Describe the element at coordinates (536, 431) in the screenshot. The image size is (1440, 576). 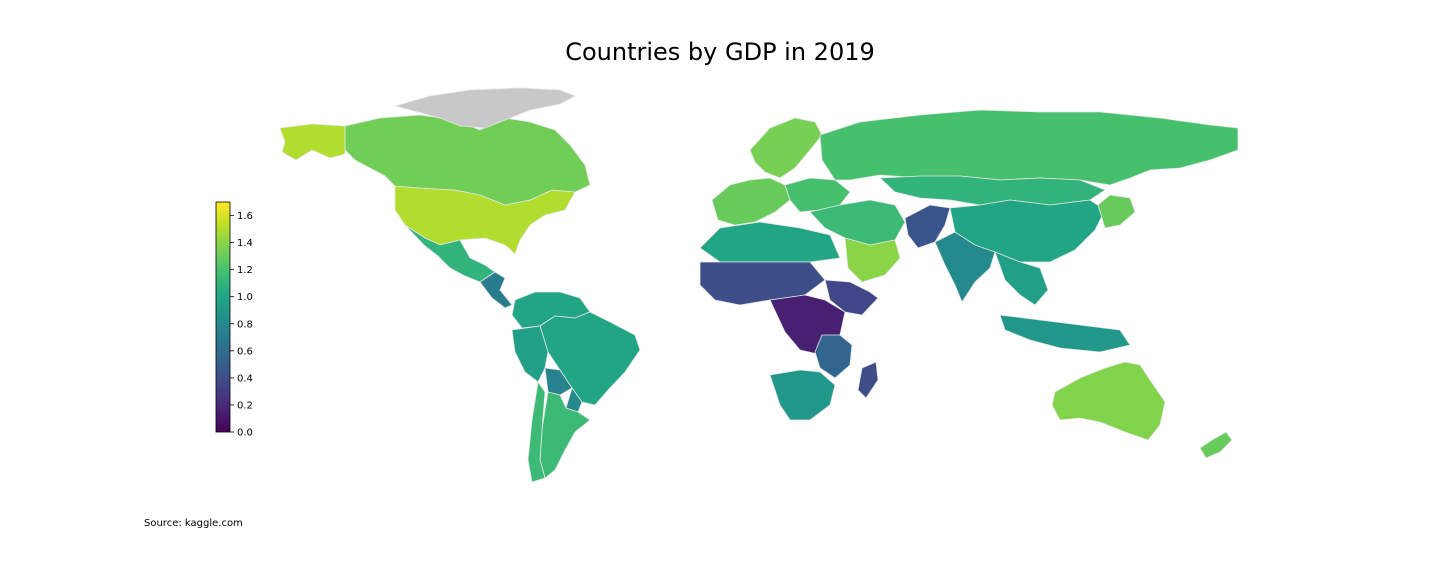
I see `region-chile` at that location.